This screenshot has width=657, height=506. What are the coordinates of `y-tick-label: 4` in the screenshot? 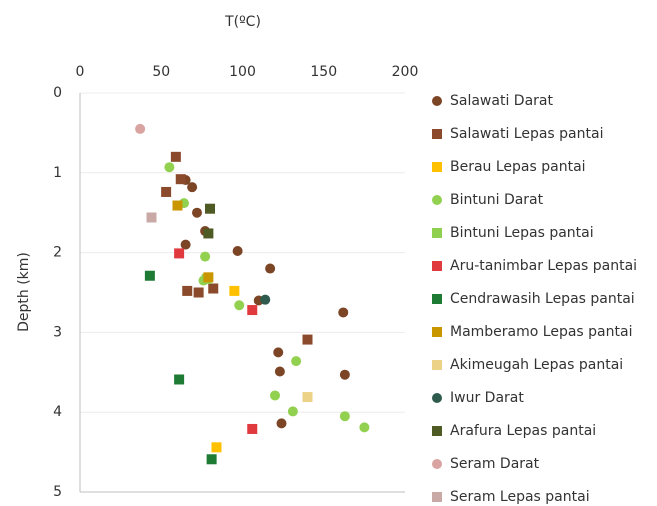 It's located at (57, 412).